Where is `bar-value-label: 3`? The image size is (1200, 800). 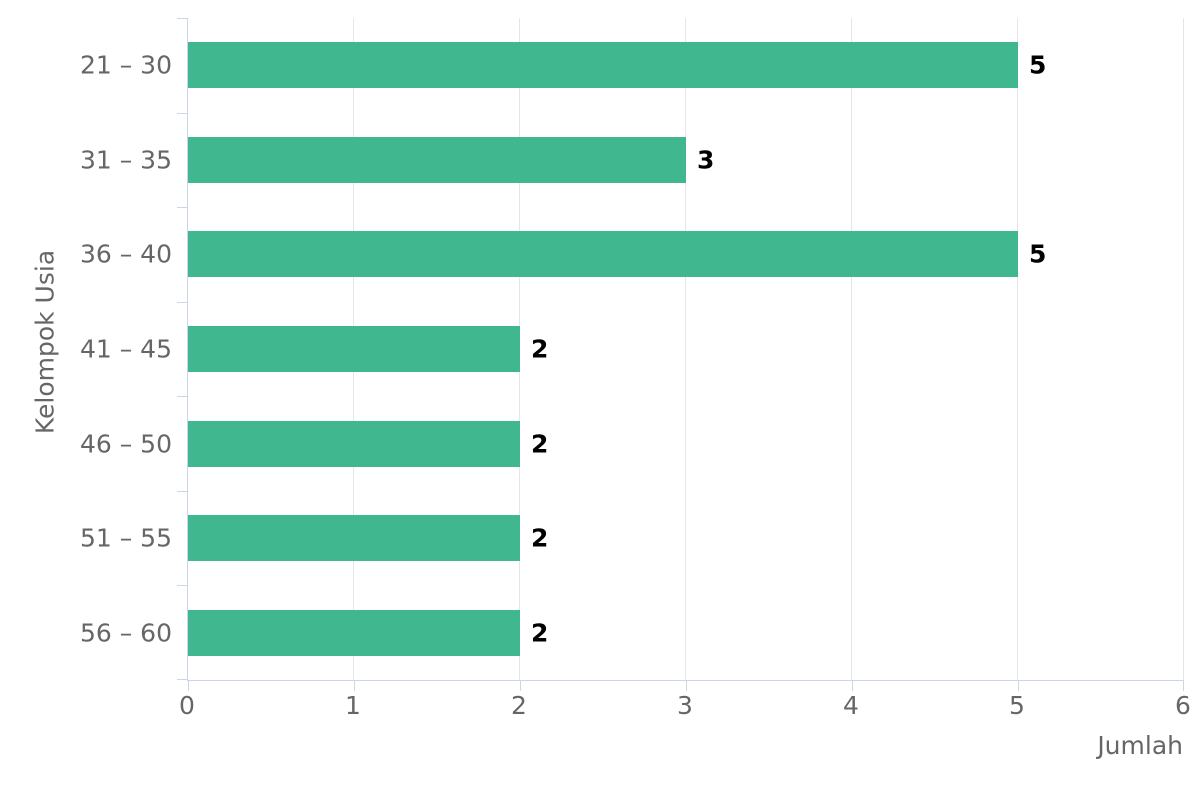
bar-value-label: 3 is located at coordinates (706, 160).